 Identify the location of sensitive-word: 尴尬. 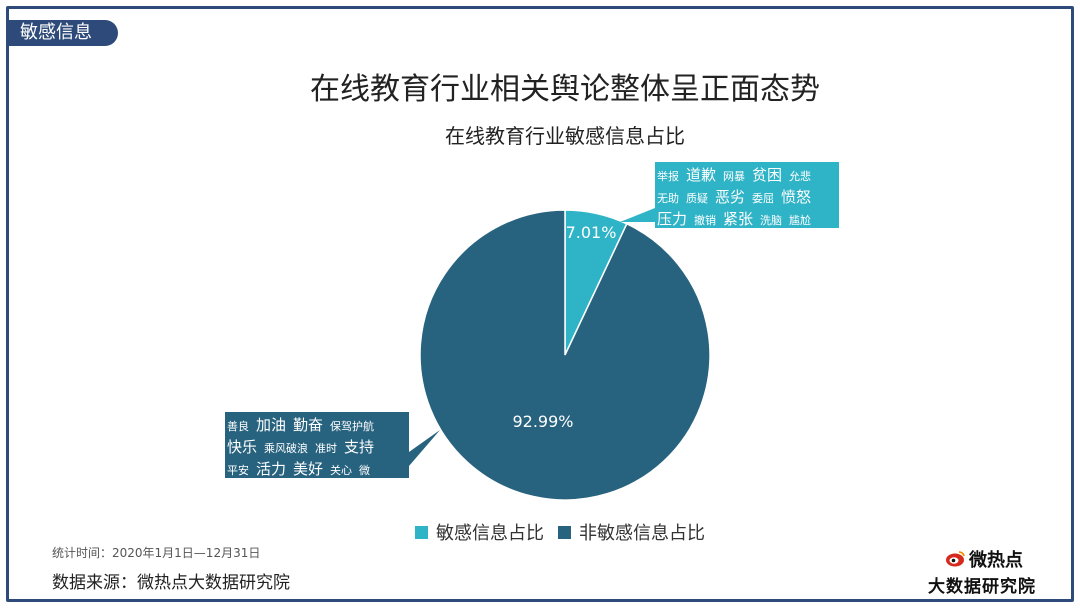
(800, 220).